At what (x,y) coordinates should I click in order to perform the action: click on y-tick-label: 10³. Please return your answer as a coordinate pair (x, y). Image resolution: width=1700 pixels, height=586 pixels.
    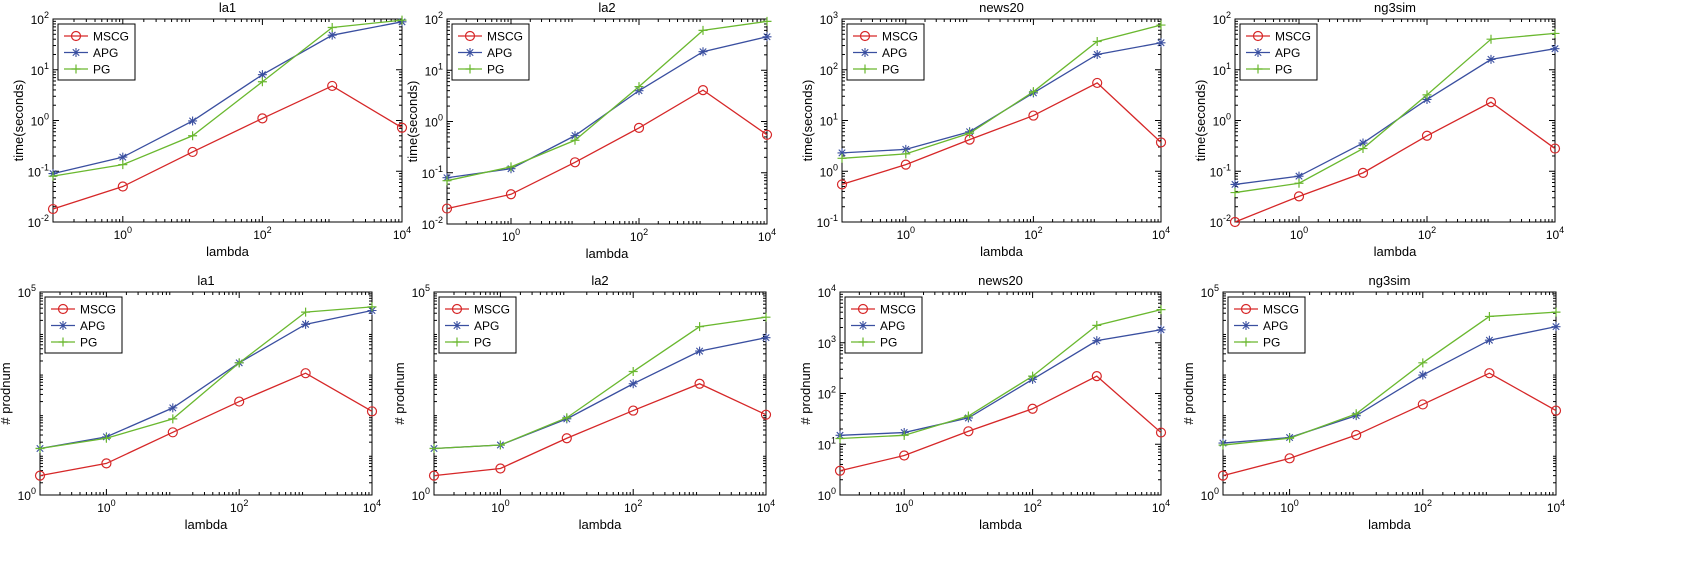
    Looking at the image, I should click on (827, 342).